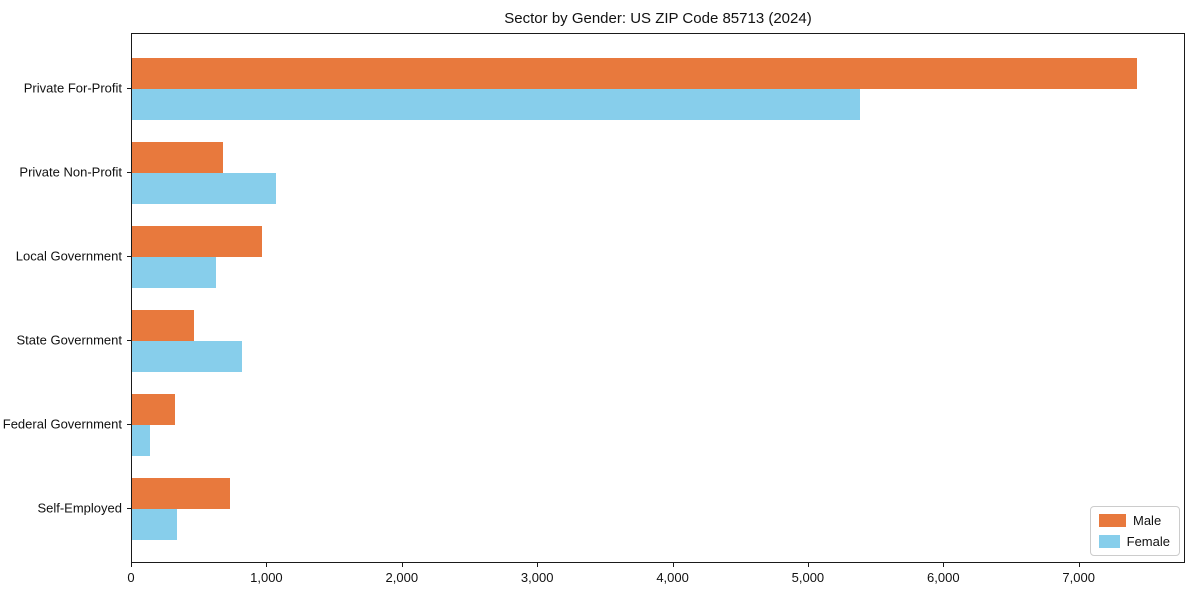 The height and width of the screenshot is (600, 1200). Describe the element at coordinates (1109, 541) in the screenshot. I see `legend-swatch-female` at that location.